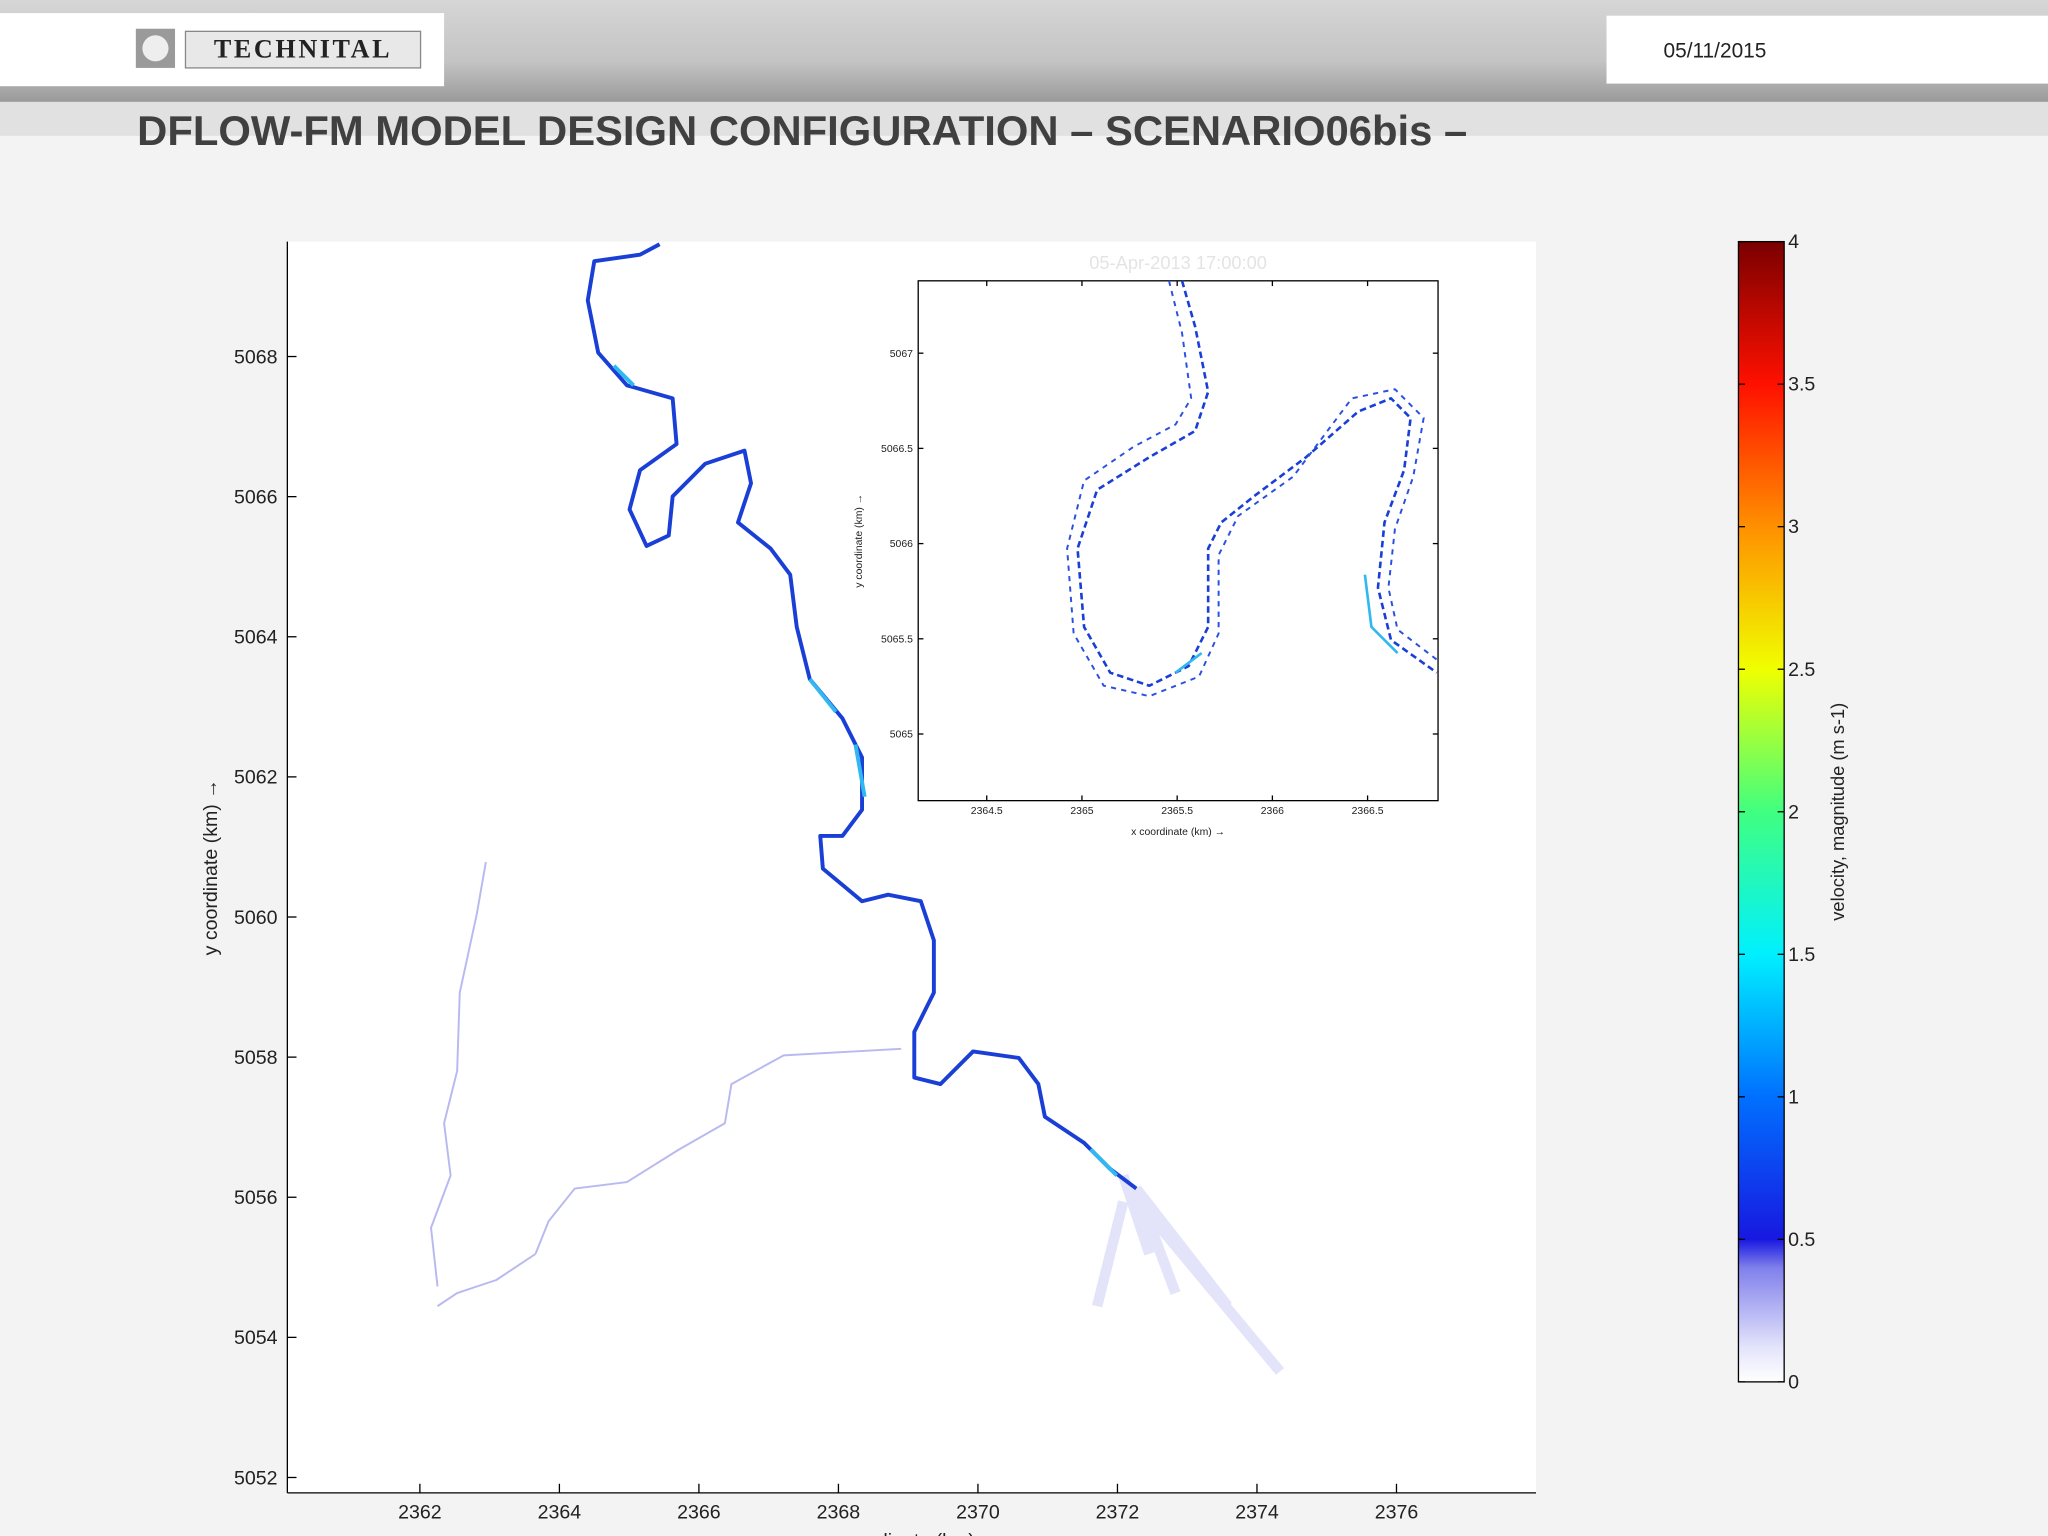  Describe the element at coordinates (897, 449) in the screenshot. I see `y-tick-label: 5066.5` at that location.